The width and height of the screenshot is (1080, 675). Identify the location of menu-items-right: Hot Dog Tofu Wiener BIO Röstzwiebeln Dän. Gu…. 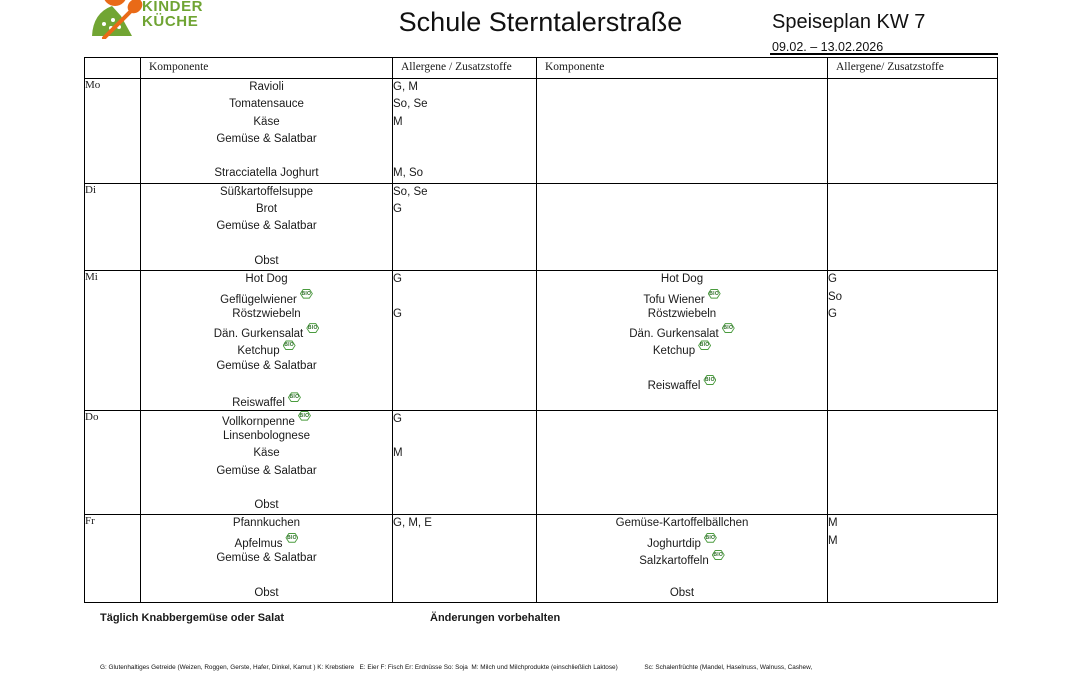
(682, 340).